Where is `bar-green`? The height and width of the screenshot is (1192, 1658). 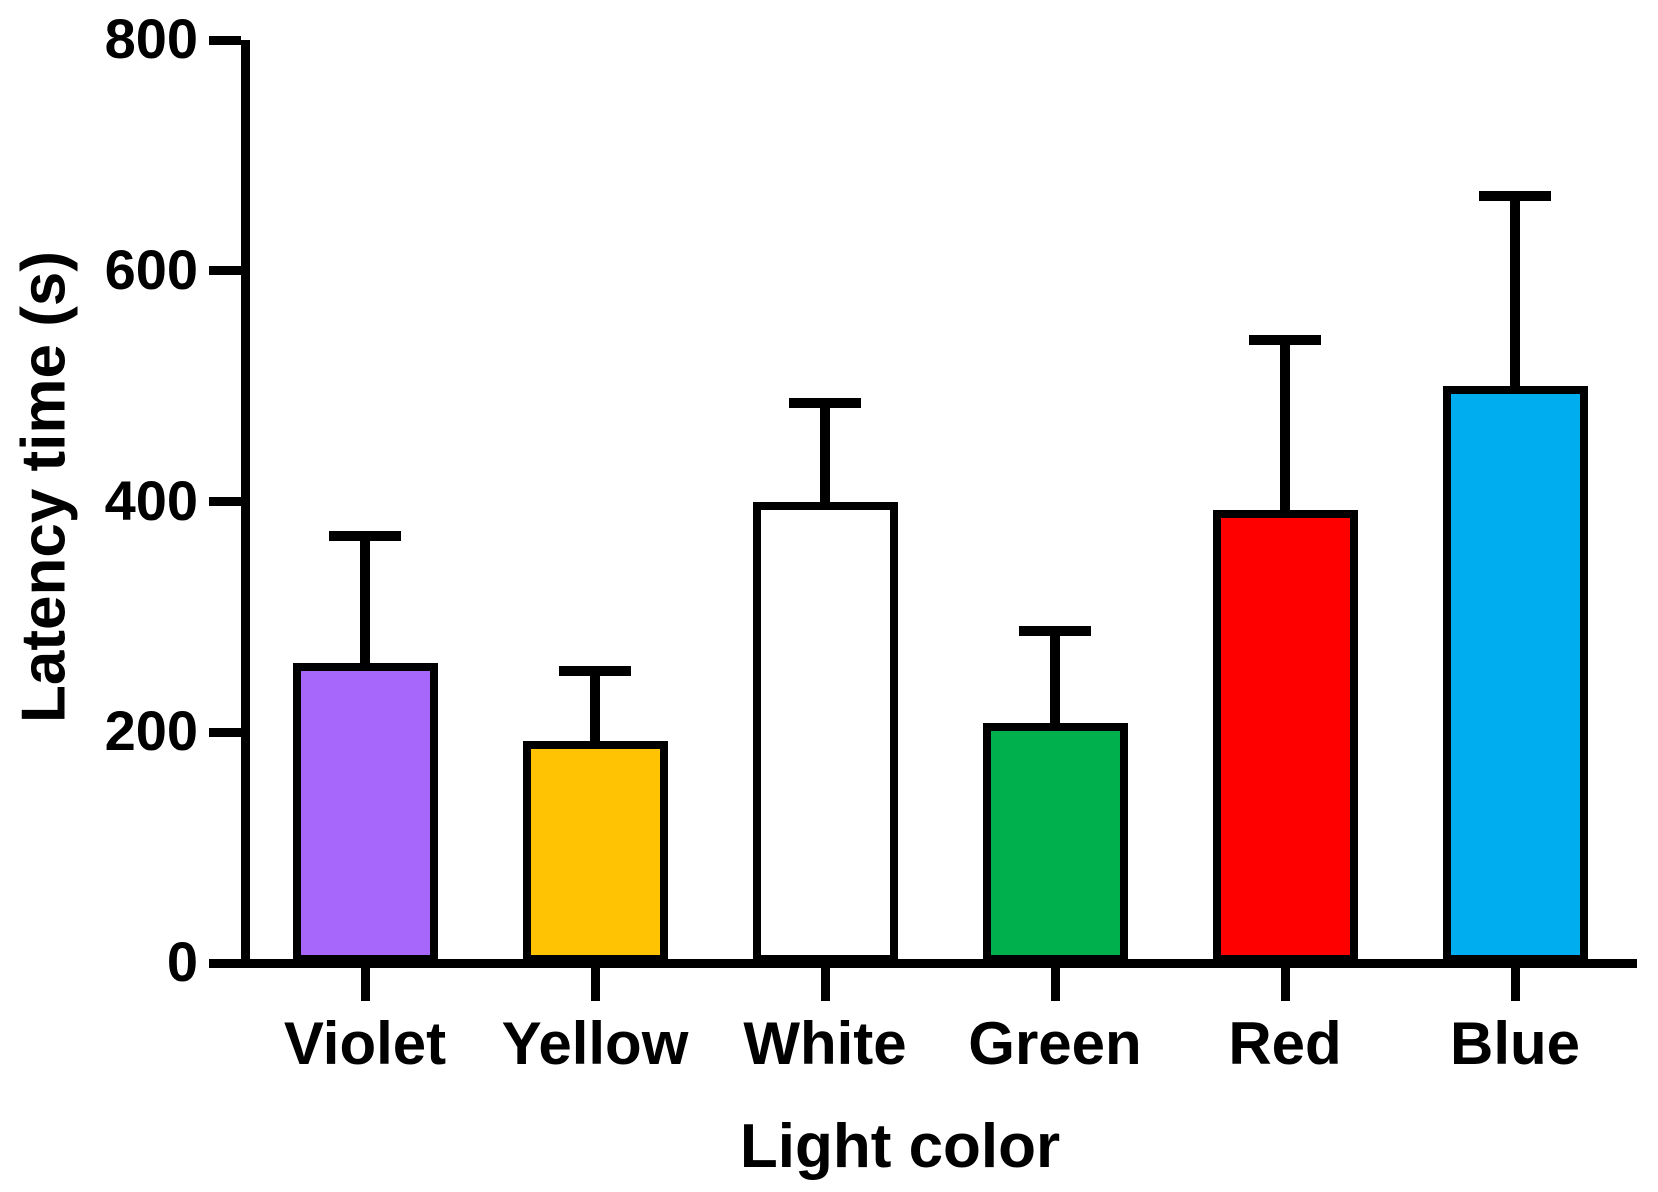
bar-green is located at coordinates (1055, 843).